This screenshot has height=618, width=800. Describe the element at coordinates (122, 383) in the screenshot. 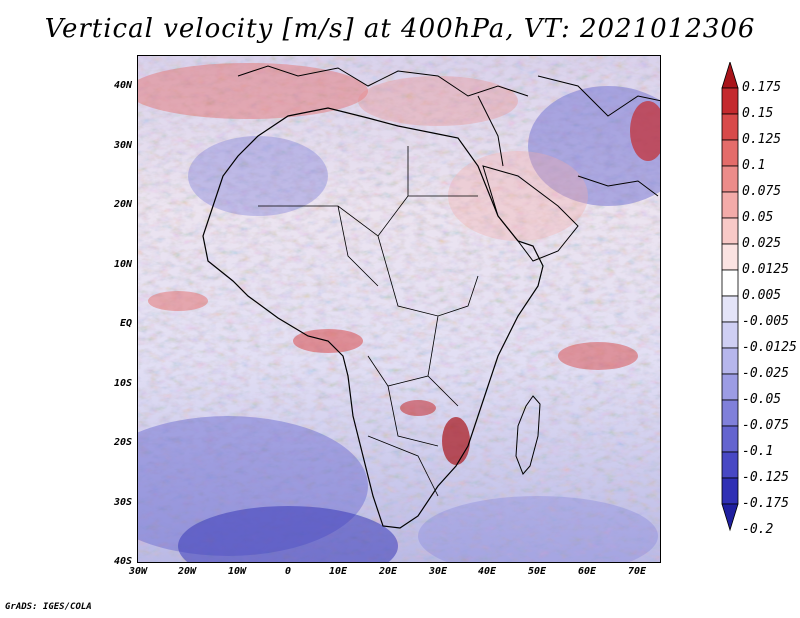

I see `y-label-10s: 10S` at that location.